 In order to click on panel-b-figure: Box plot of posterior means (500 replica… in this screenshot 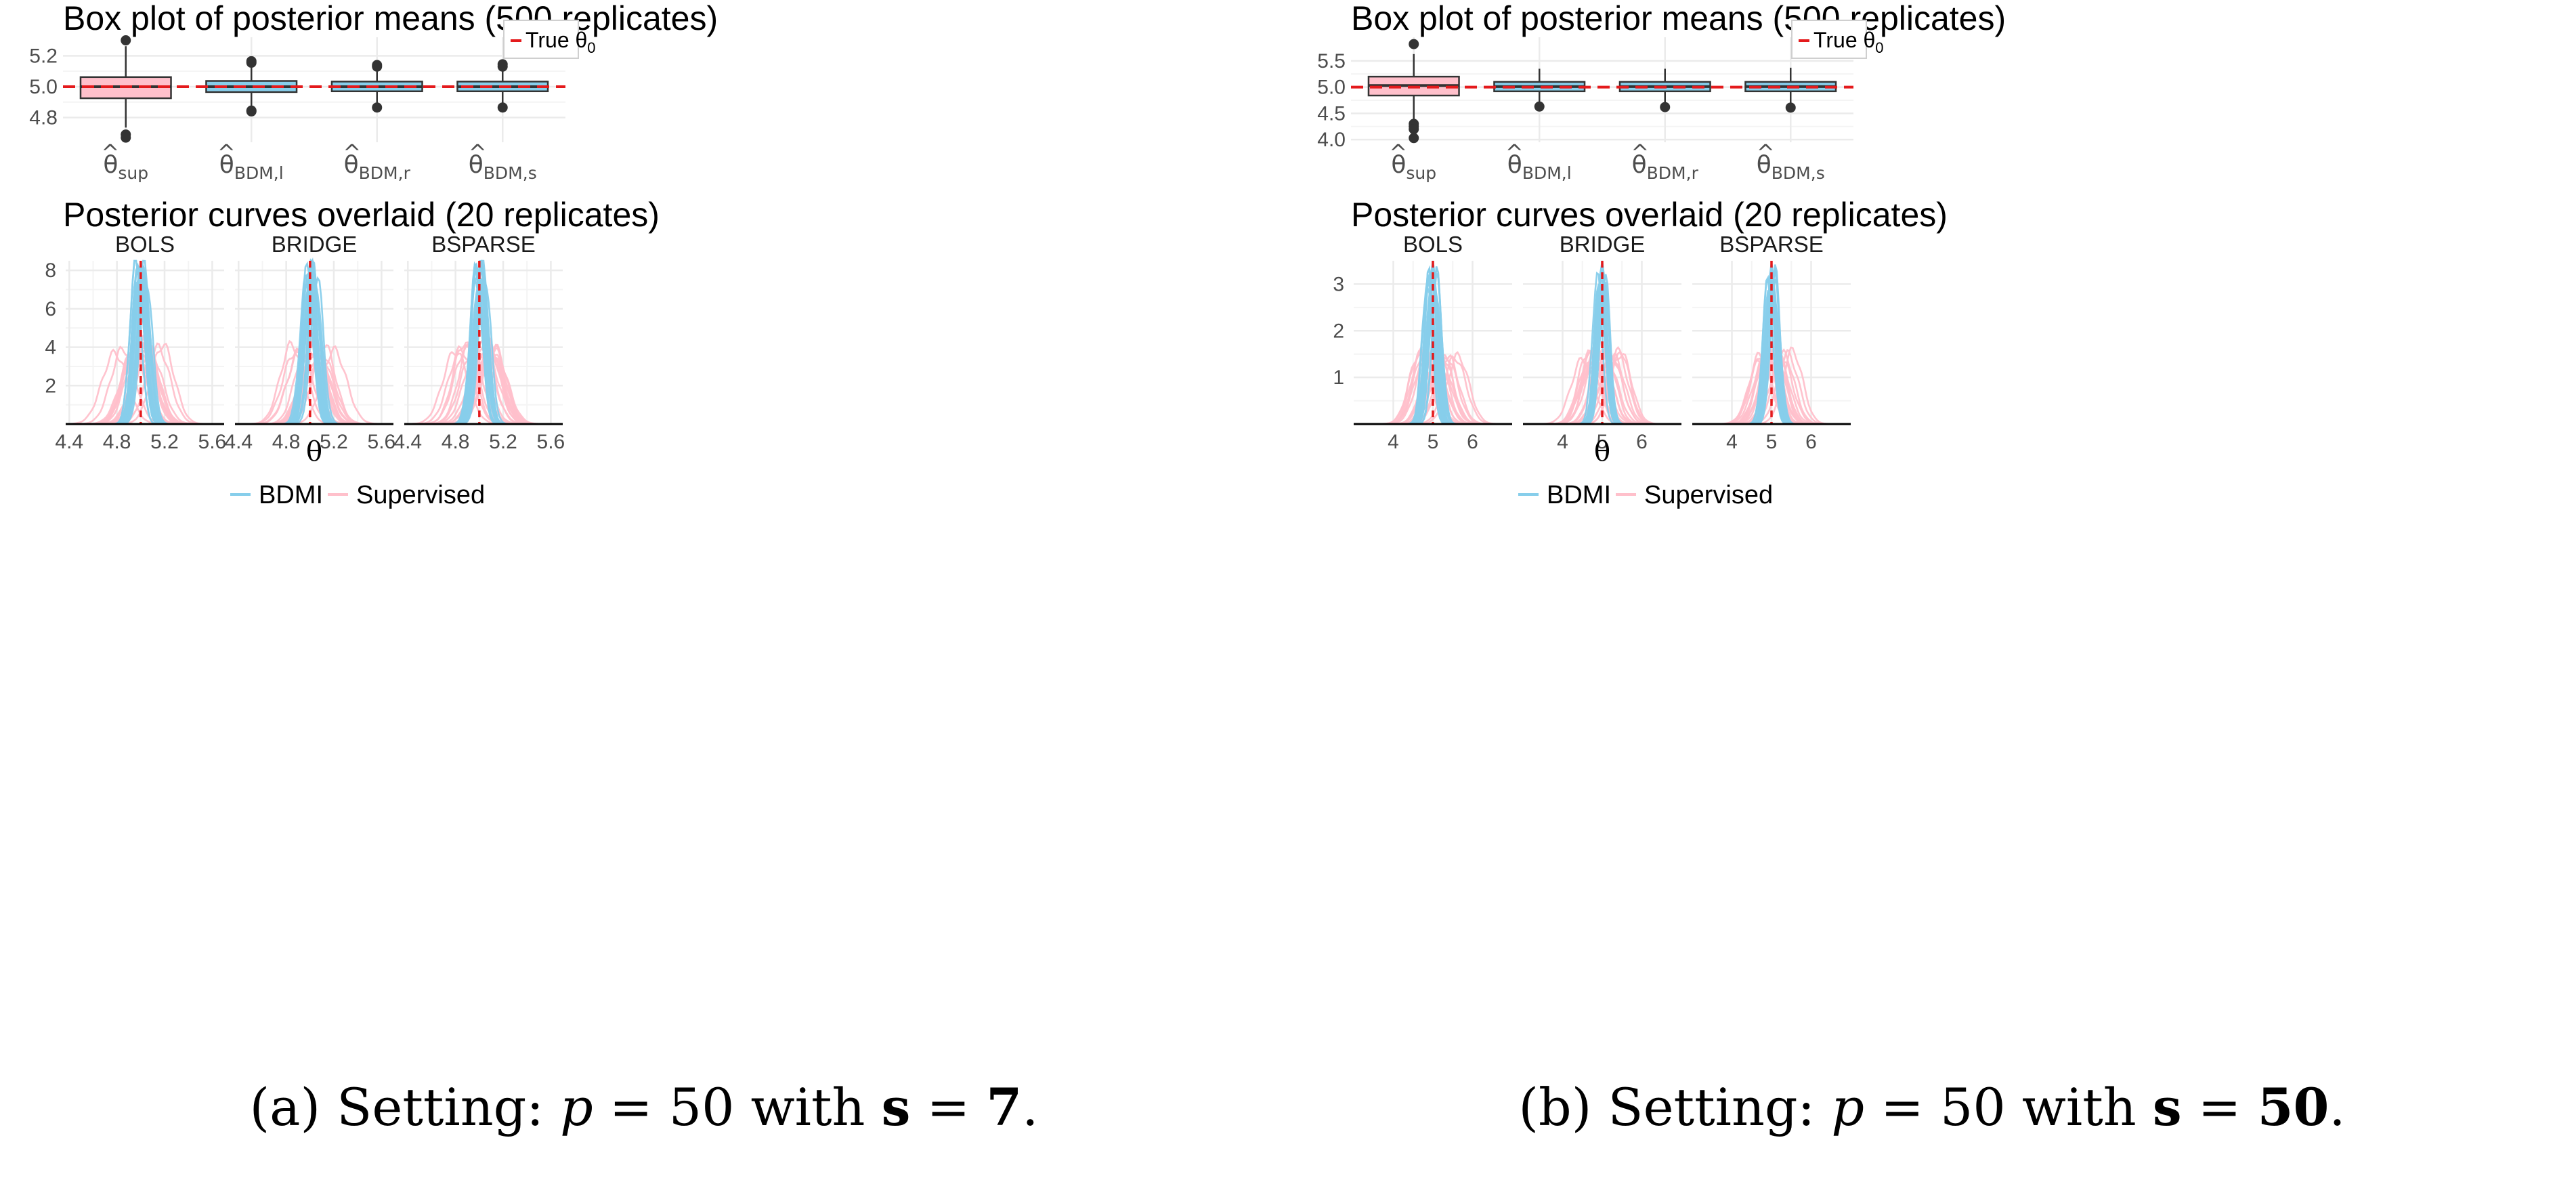, I will do `click(1661, 255)`.